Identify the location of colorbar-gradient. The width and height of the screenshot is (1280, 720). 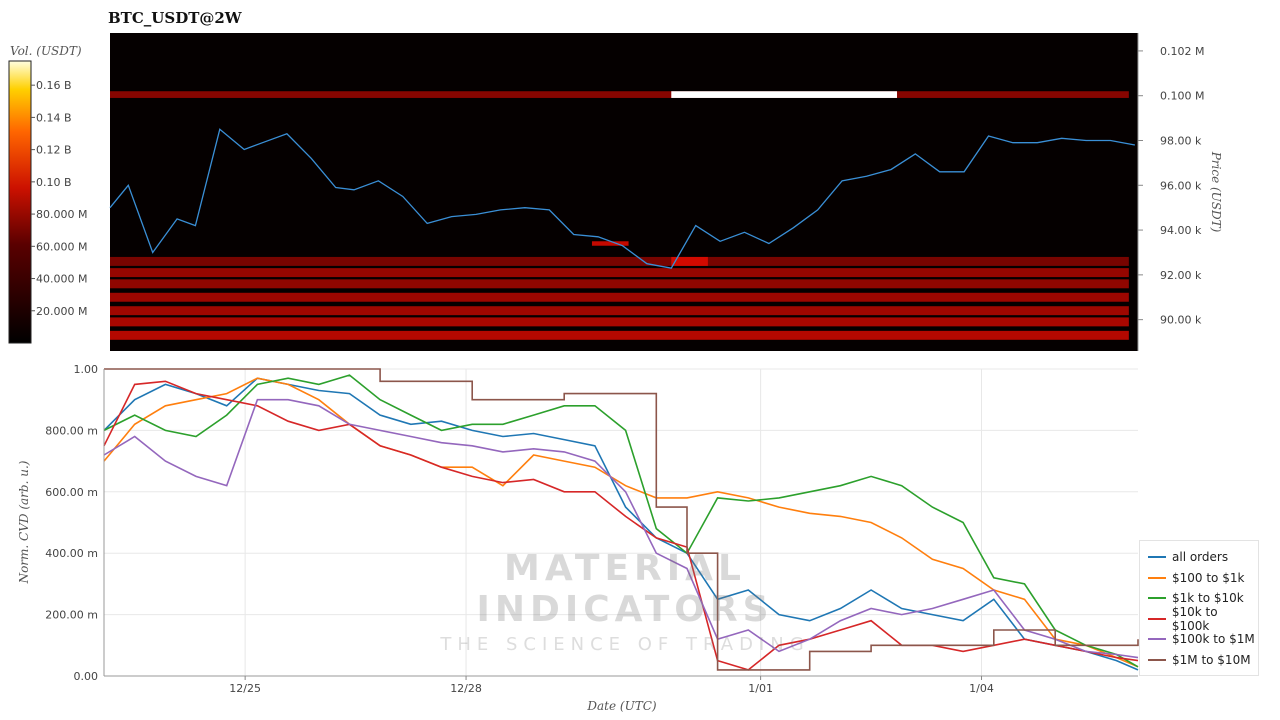
(20, 202).